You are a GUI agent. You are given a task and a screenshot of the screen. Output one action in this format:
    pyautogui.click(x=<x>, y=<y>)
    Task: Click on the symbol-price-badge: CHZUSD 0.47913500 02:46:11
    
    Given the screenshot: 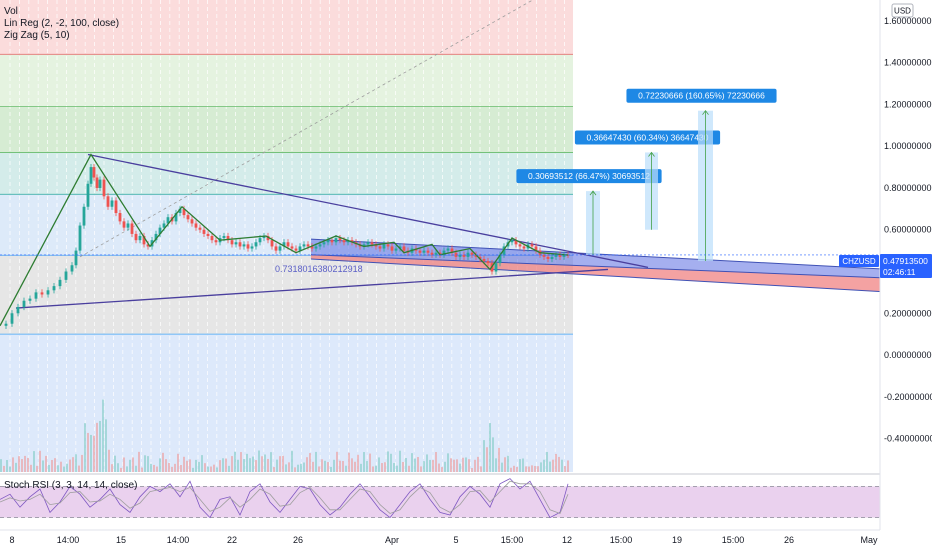 What is the action you would take?
    pyautogui.click(x=885, y=266)
    